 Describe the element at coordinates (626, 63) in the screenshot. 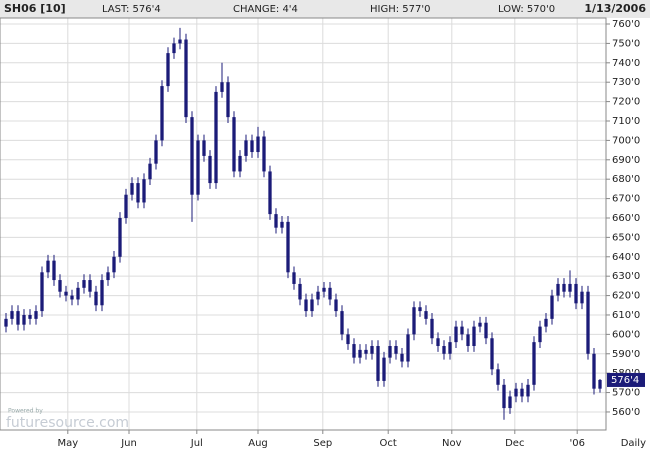

I see `y-tick-label: 740'0` at that location.